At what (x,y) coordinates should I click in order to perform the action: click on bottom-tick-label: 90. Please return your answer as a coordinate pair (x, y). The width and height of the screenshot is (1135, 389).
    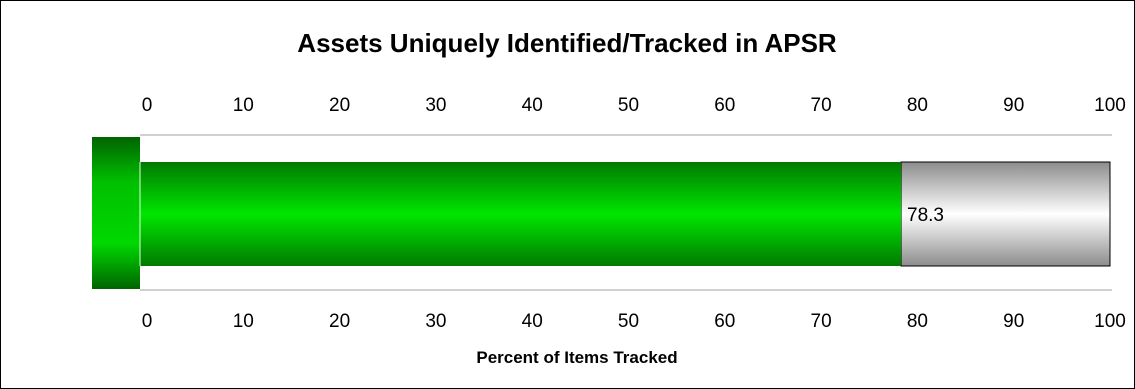
    Looking at the image, I should click on (1013, 321).